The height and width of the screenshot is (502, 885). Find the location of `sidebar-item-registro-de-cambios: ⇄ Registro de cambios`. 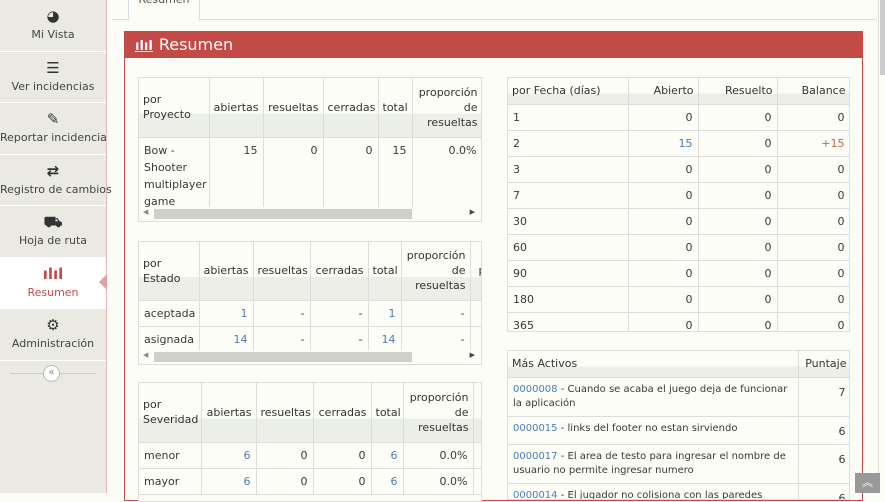

sidebar-item-registro-de-cambios: ⇄ Registro de cambios is located at coordinates (56, 180).